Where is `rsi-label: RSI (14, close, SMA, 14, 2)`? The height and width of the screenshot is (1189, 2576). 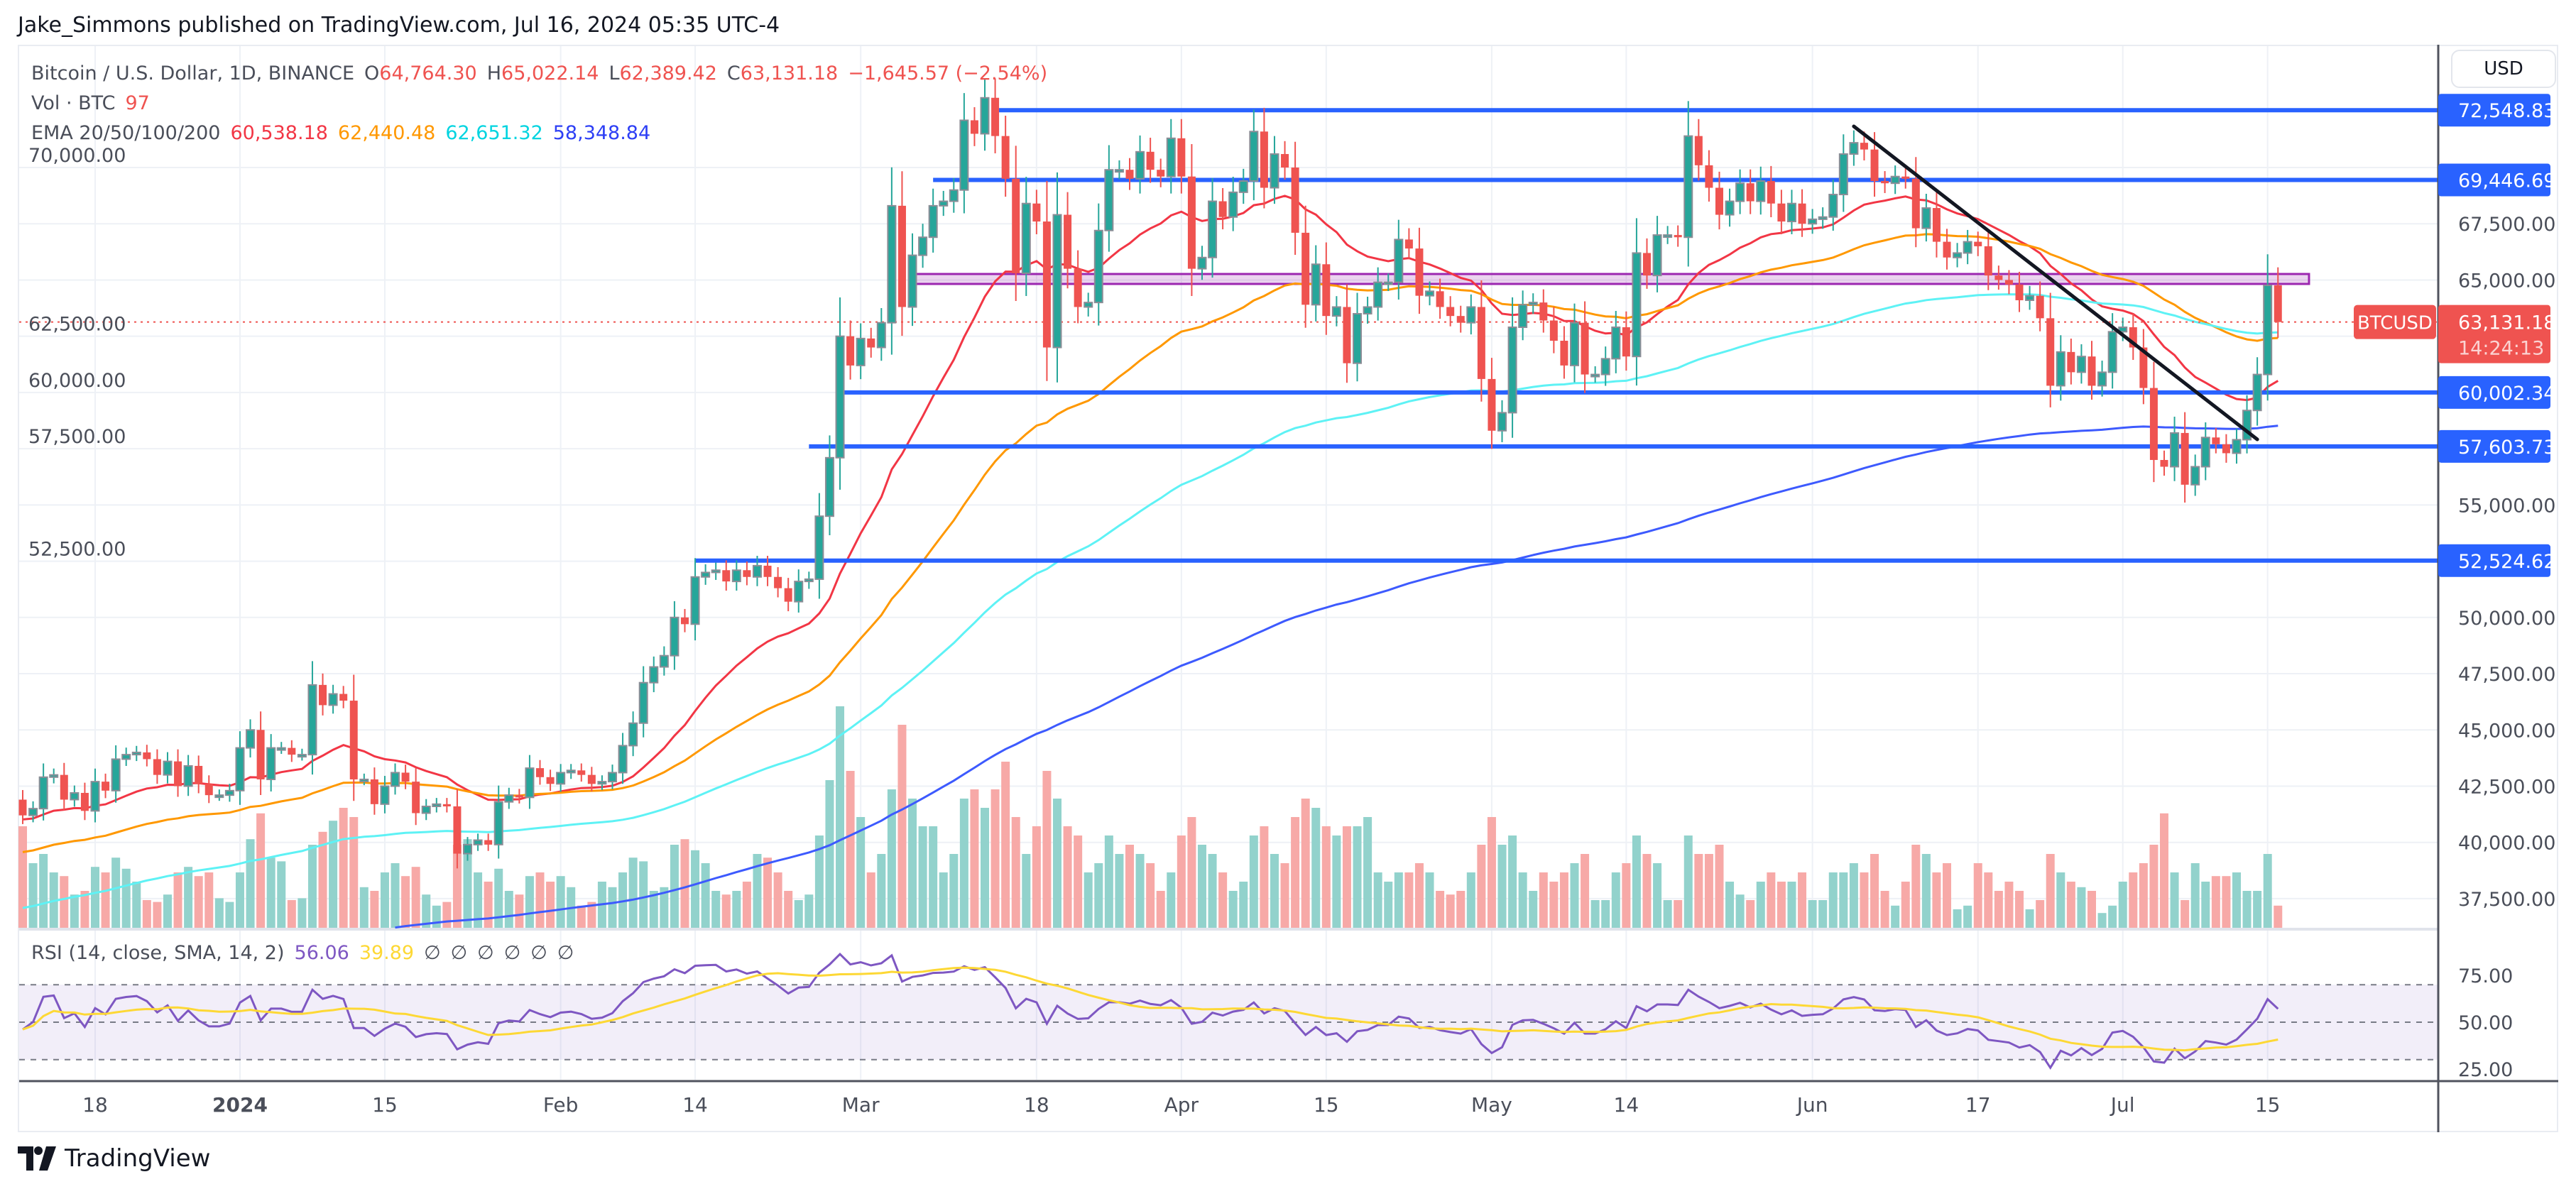 rsi-label: RSI (14, close, SMA, 14, 2) is located at coordinates (158, 953).